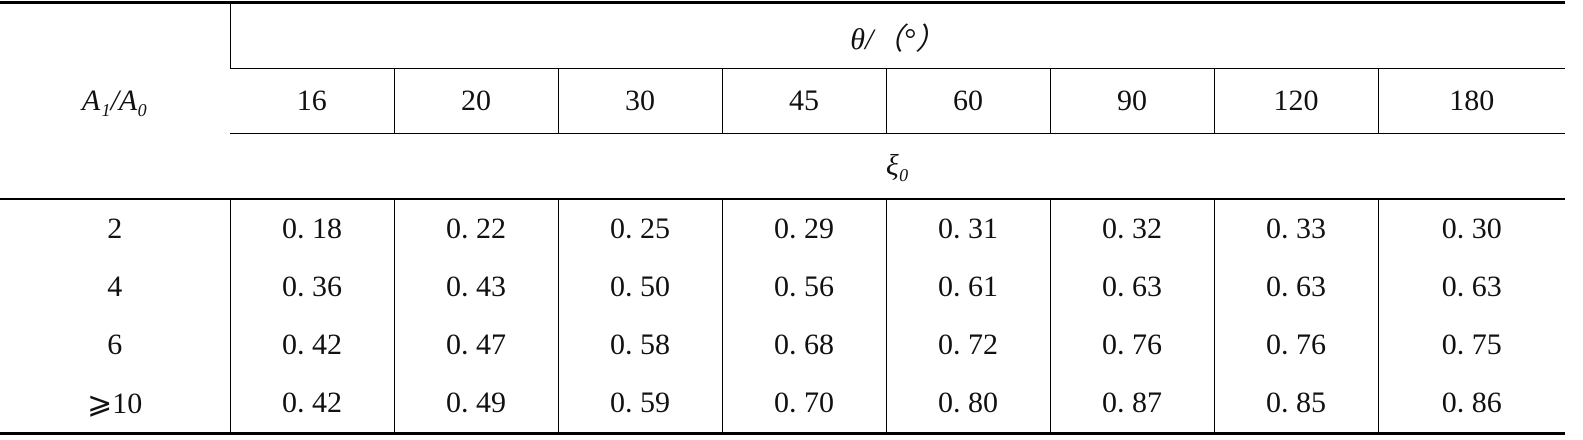  I want to click on value-cell: 0. 18, so click(311, 228).